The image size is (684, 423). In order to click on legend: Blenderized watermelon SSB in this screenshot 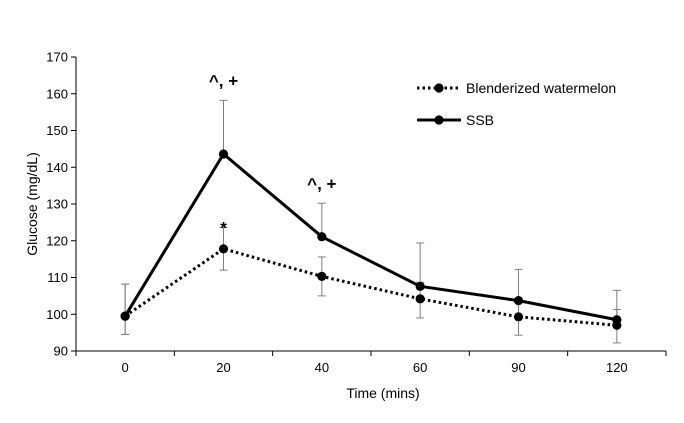, I will do `click(516, 104)`.